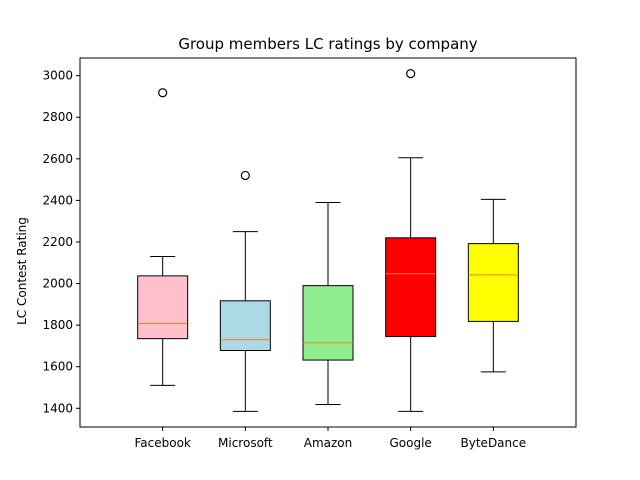 The width and height of the screenshot is (640, 480). Describe the element at coordinates (328, 323) in the screenshot. I see `box-amazon` at that location.